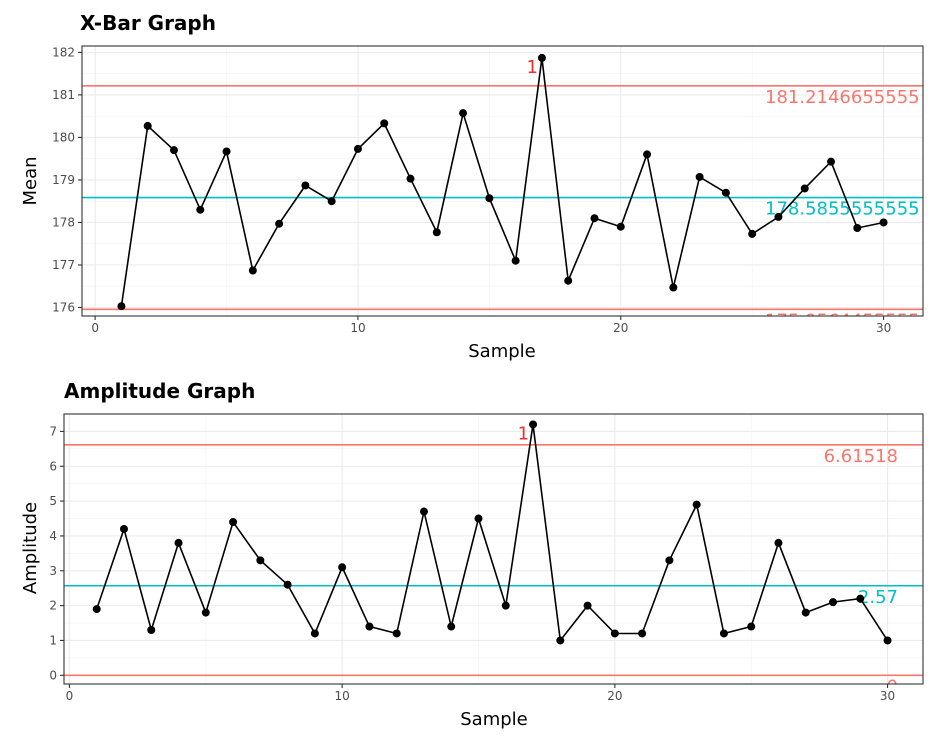  What do you see at coordinates (614, 696) in the screenshot?
I see `amplitude-x-tick-label: 20` at bounding box center [614, 696].